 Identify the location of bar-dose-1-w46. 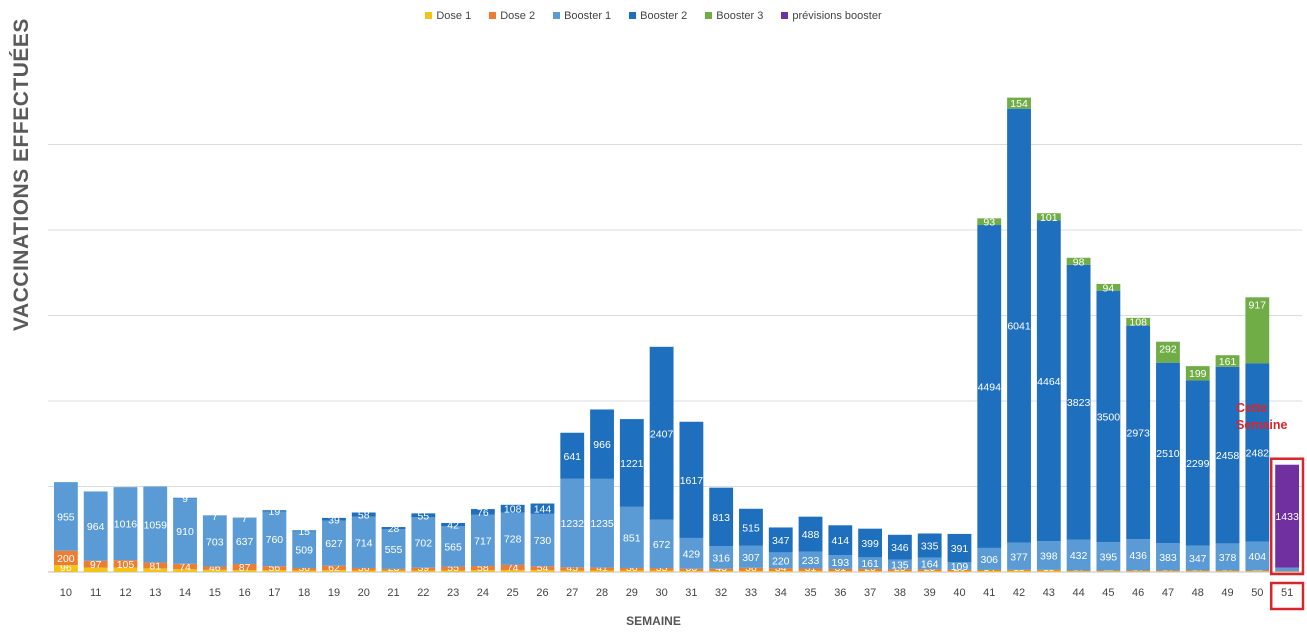
(1138, 571).